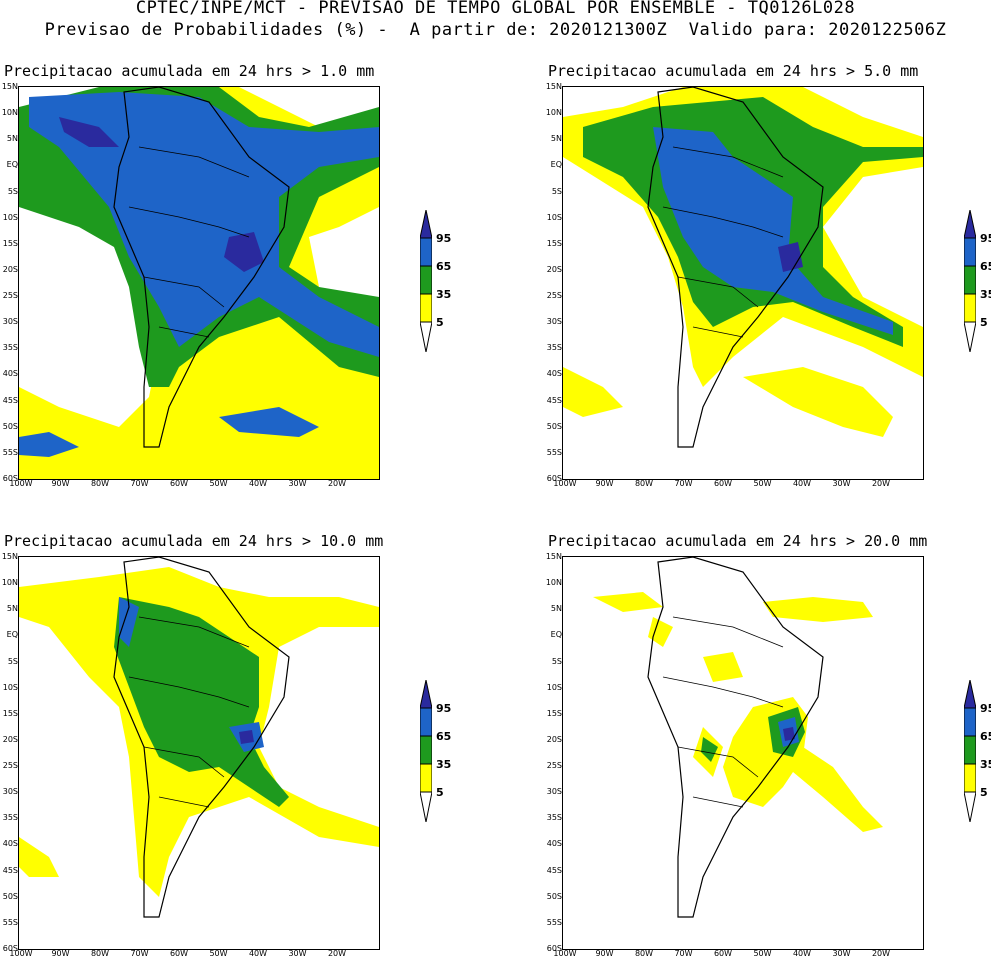 This screenshot has width=991, height=958. I want to click on yellow-region, so click(733, 637).